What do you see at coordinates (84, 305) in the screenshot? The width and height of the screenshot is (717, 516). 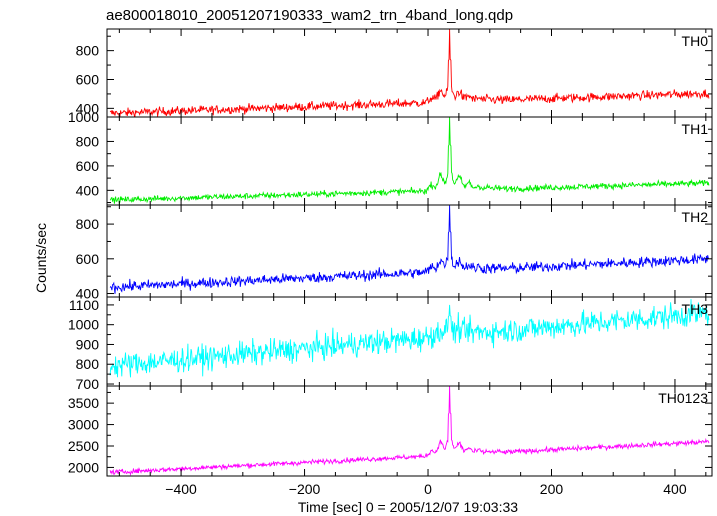 I see `y-tick-label-th3: 1100` at bounding box center [84, 305].